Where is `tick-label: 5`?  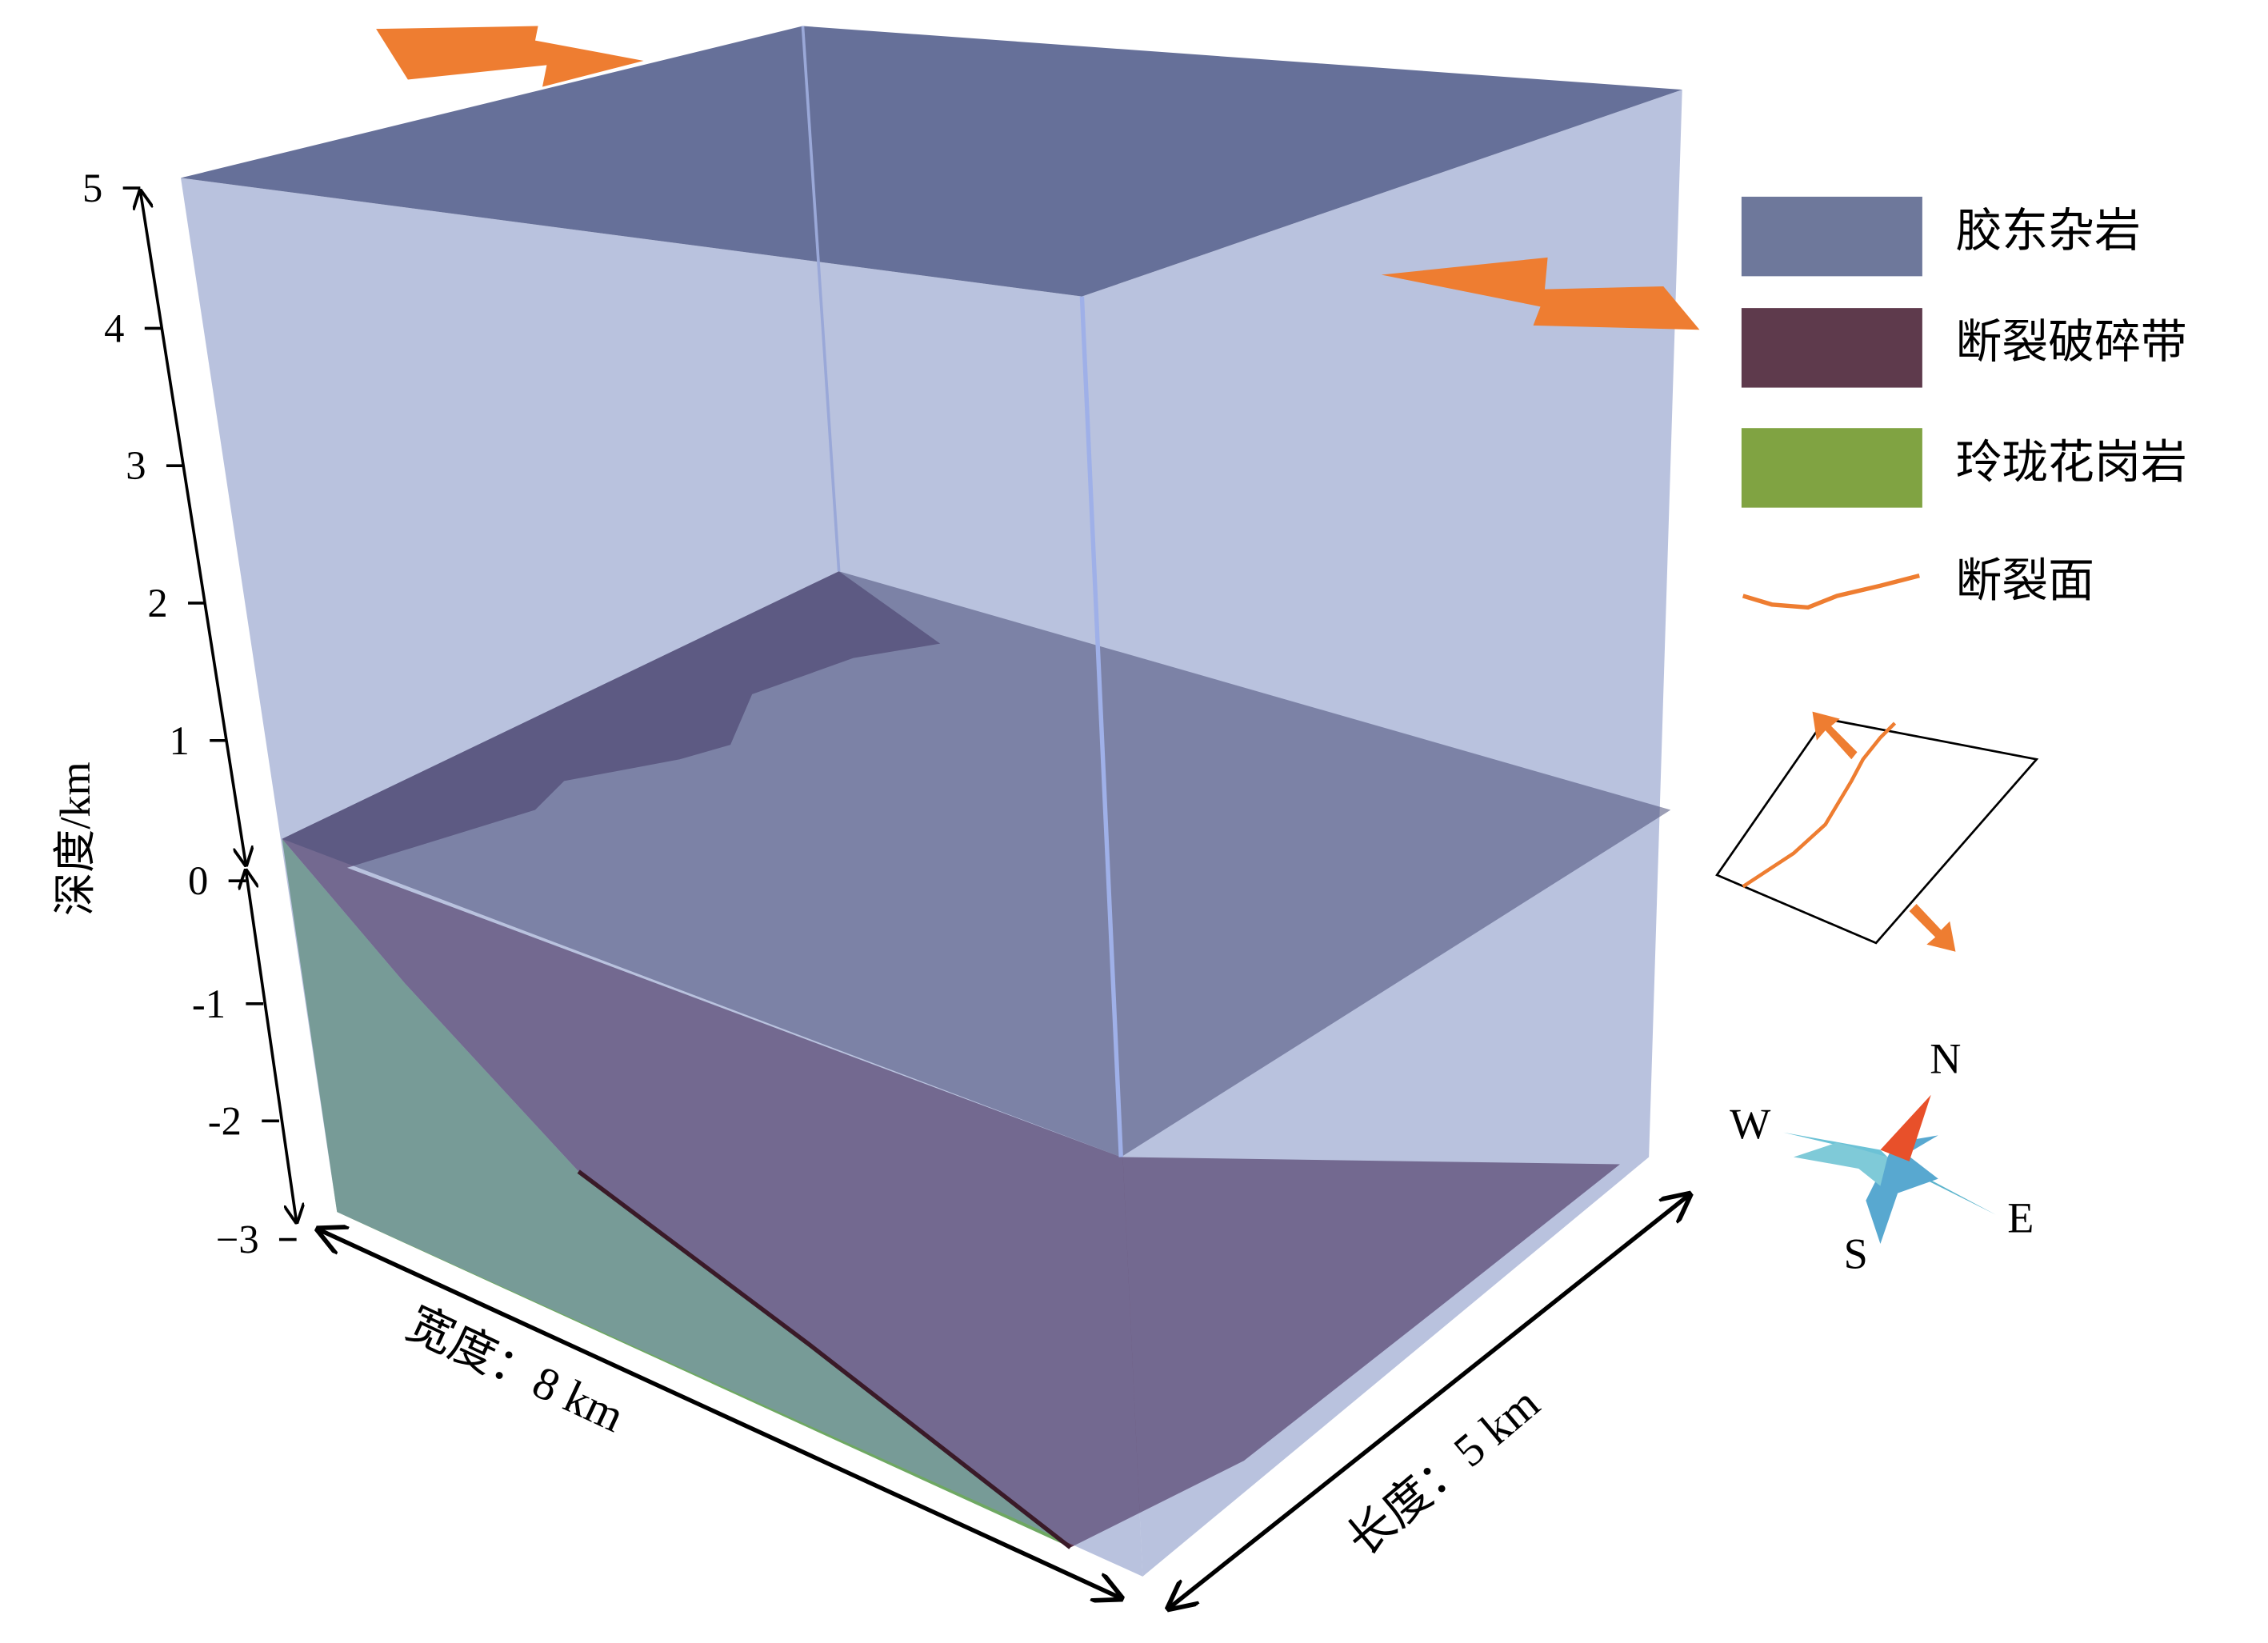 tick-label: 5 is located at coordinates (92, 188).